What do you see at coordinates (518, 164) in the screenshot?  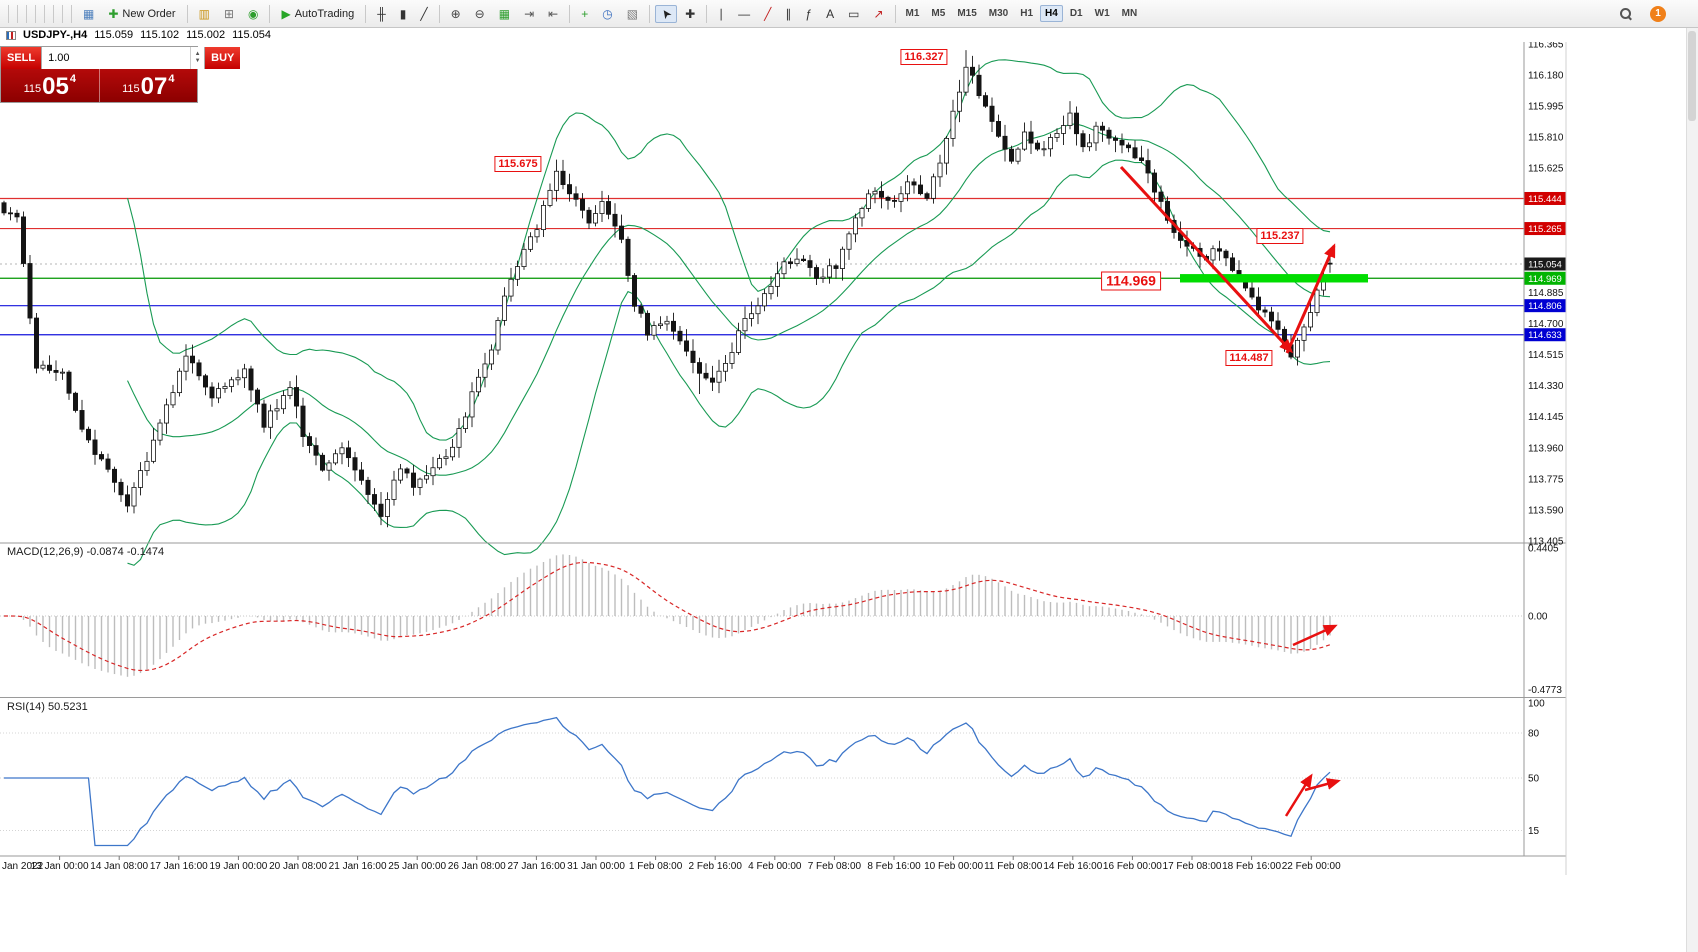 I see `price-annotation-115.675: 115.675` at bounding box center [518, 164].